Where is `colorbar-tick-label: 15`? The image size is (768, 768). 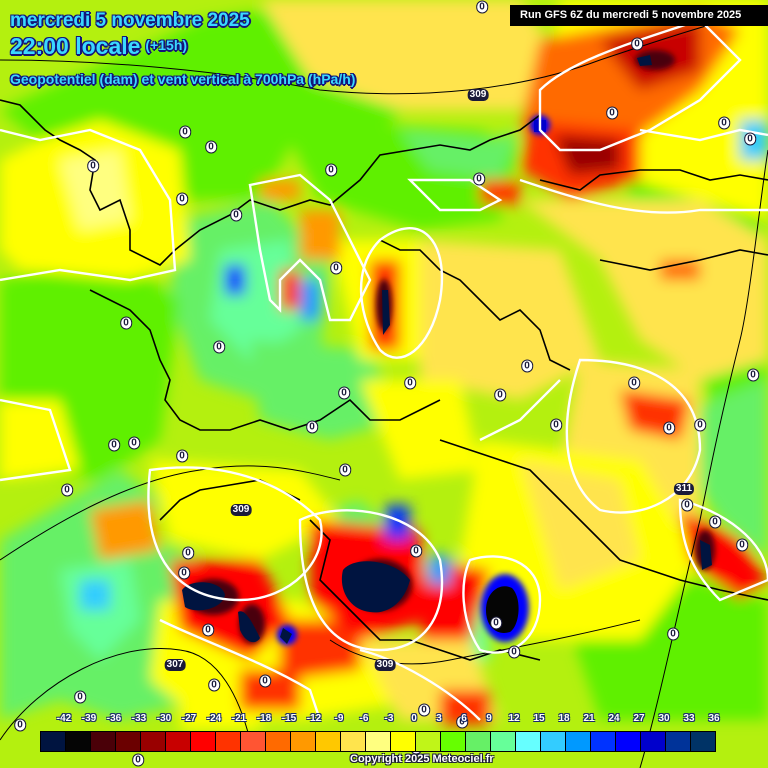 colorbar-tick-label: 15 is located at coordinates (539, 718).